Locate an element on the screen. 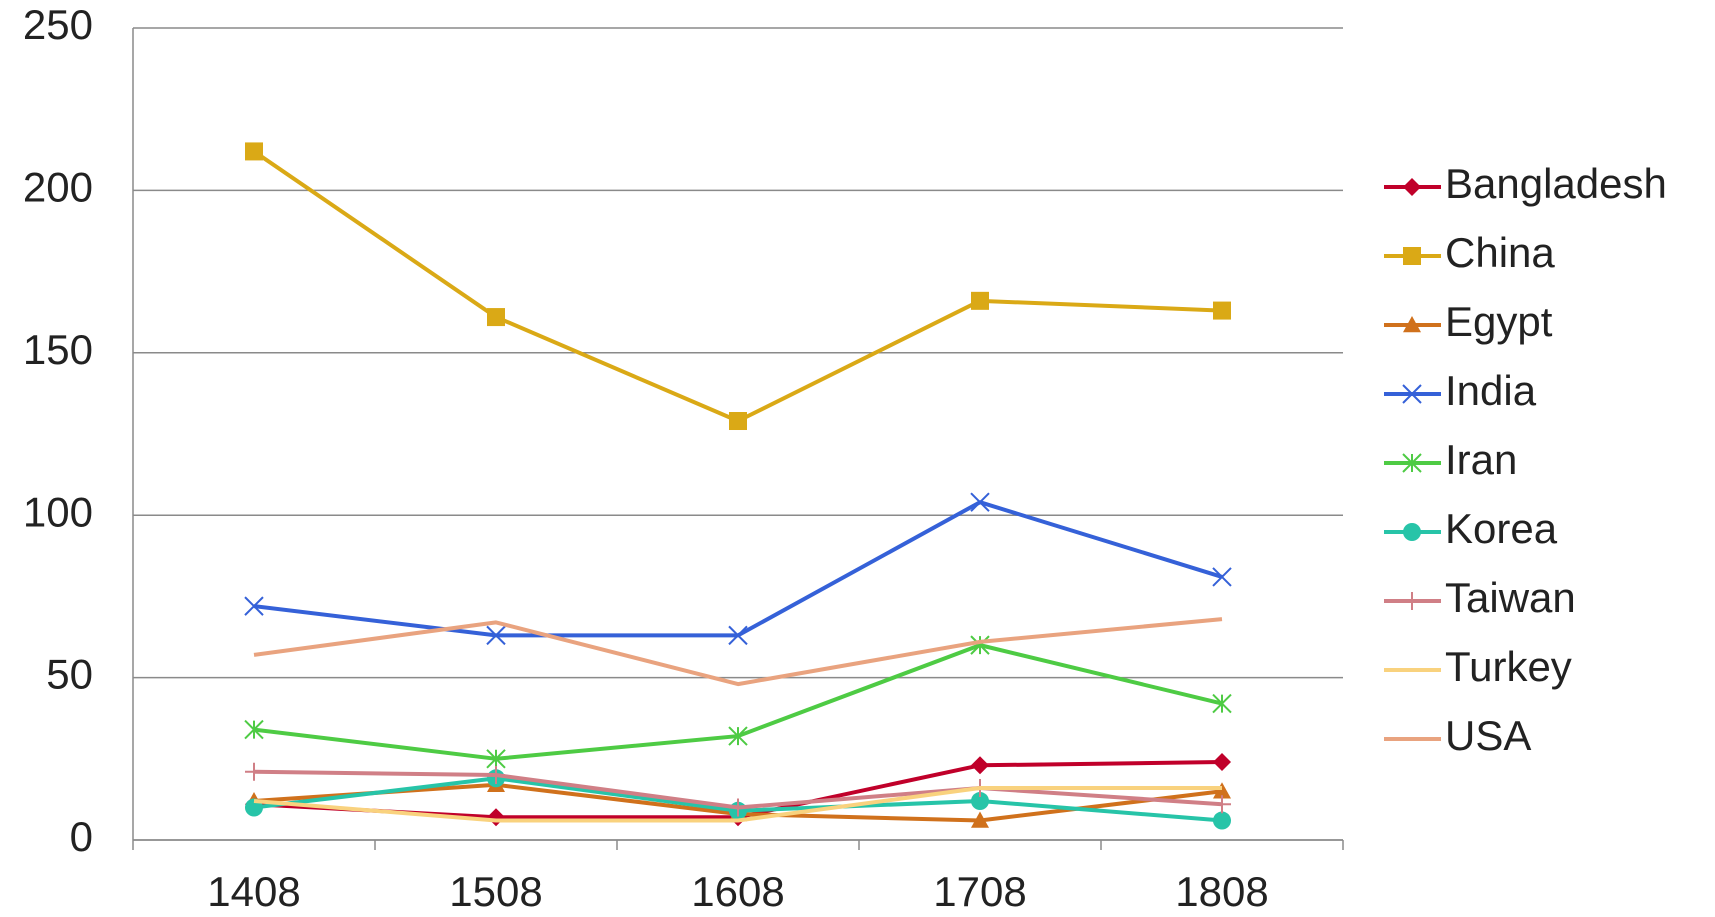 This screenshot has width=1715, height=917. legend-label: Turkey is located at coordinates (1508, 666).